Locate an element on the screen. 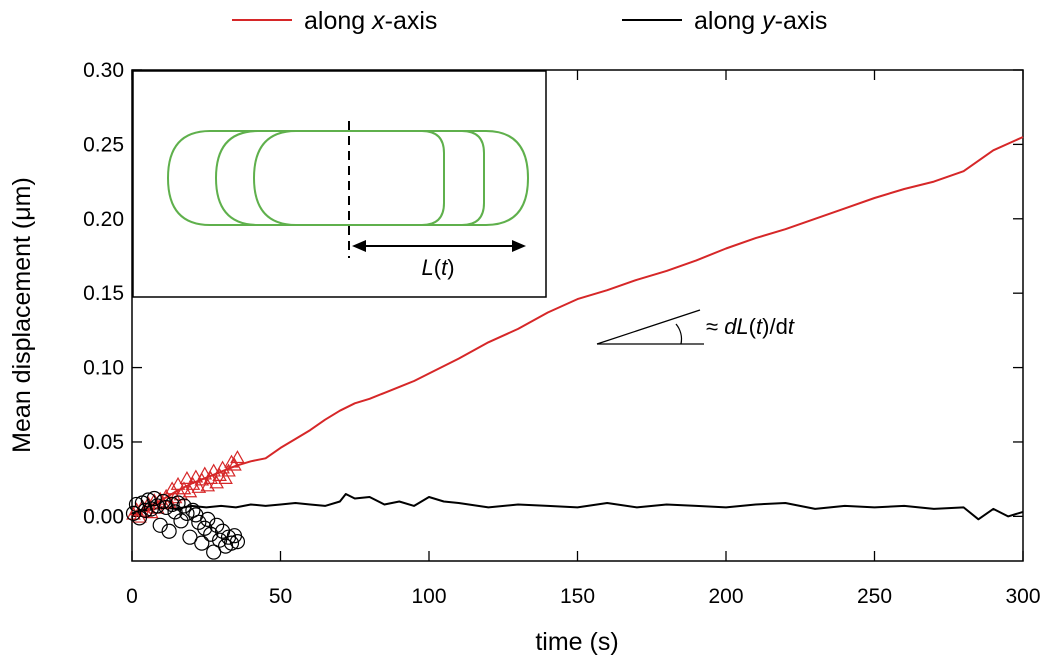  y-tick-label: 0.25 is located at coordinates (103, 144).